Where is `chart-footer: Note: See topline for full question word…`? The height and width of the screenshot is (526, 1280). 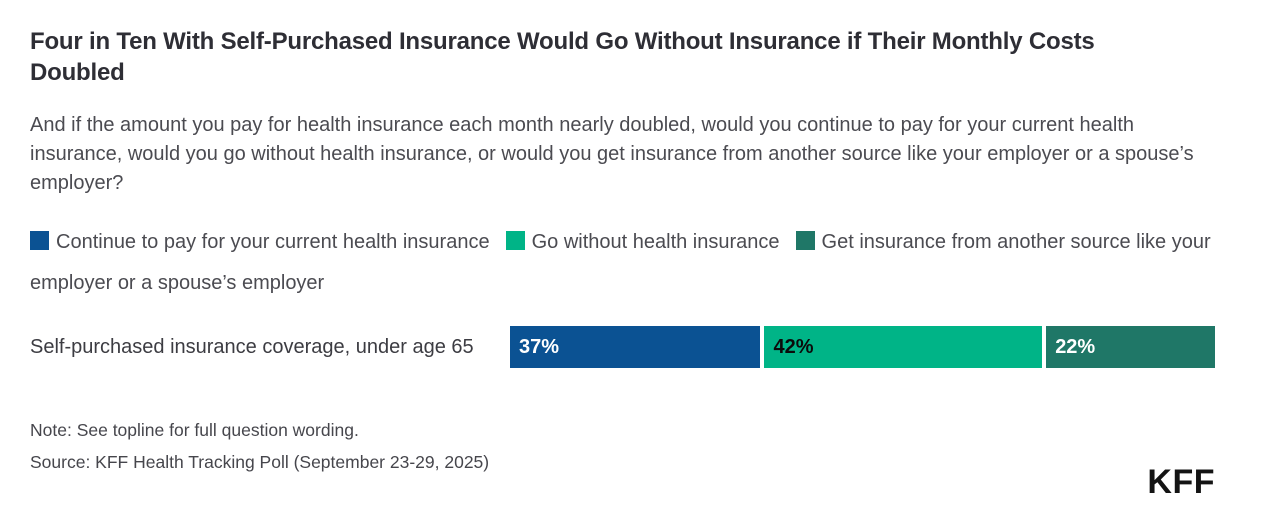 chart-footer: Note: See topline for full question word… is located at coordinates (622, 446).